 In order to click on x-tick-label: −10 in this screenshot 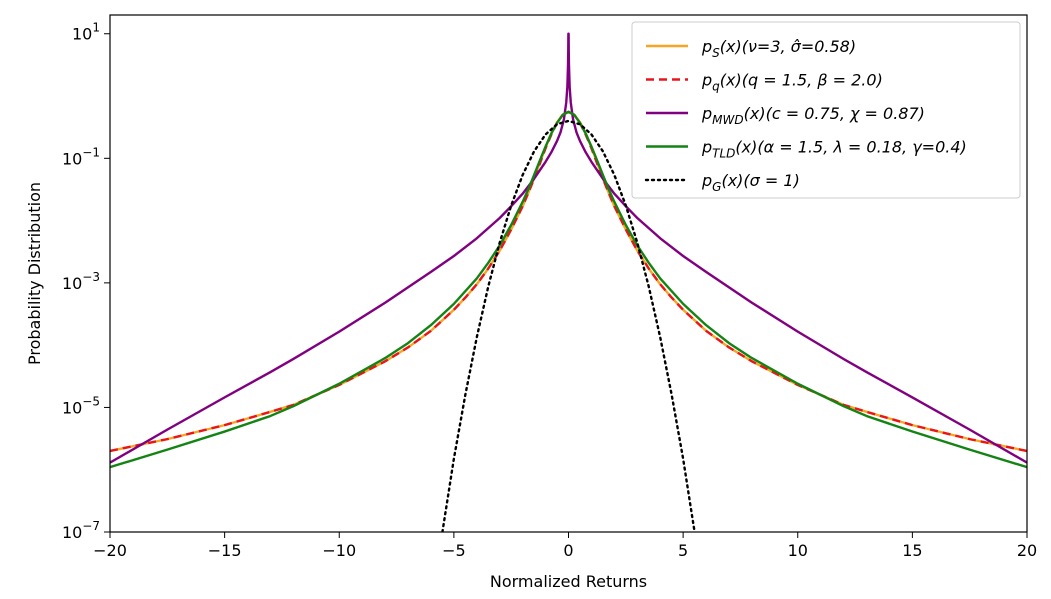, I will do `click(339, 550)`.